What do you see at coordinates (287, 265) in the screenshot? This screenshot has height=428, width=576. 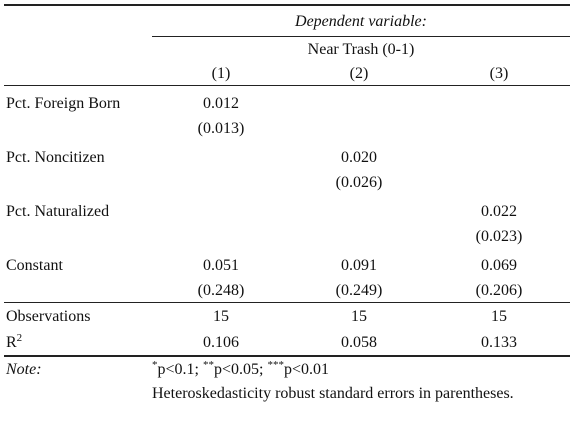 I see `coefficient-row: Constant 0.051 0.091 0.069` at bounding box center [287, 265].